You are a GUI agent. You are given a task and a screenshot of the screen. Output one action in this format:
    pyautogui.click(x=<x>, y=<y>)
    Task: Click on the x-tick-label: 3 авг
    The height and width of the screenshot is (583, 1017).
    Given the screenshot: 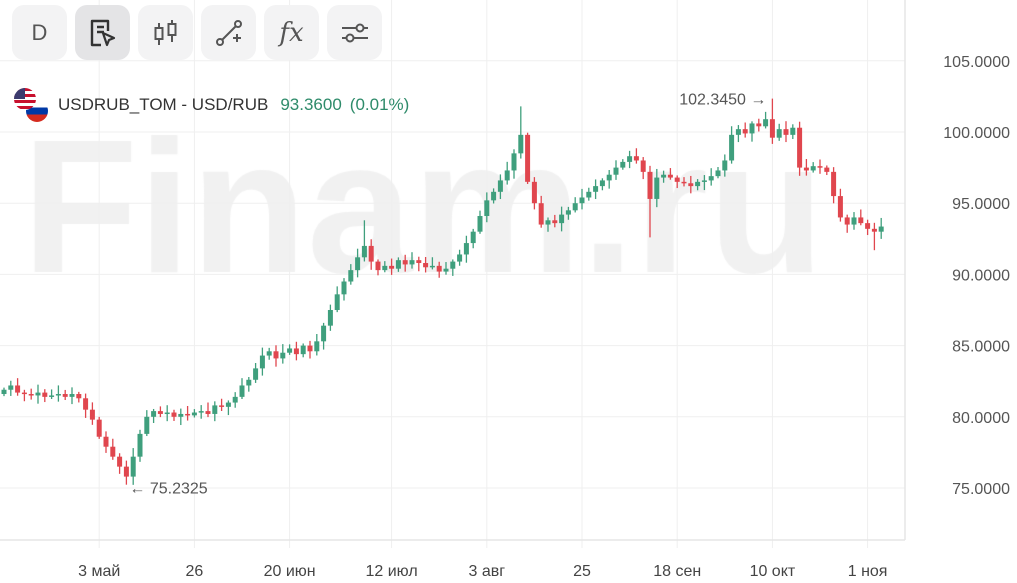 What is the action you would take?
    pyautogui.click(x=487, y=571)
    